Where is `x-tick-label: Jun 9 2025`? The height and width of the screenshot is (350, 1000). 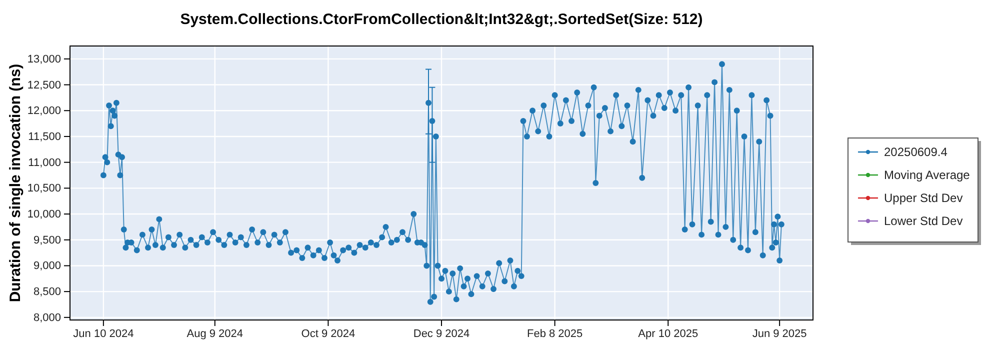
x-tick-label: Jun 9 2025 is located at coordinates (779, 334).